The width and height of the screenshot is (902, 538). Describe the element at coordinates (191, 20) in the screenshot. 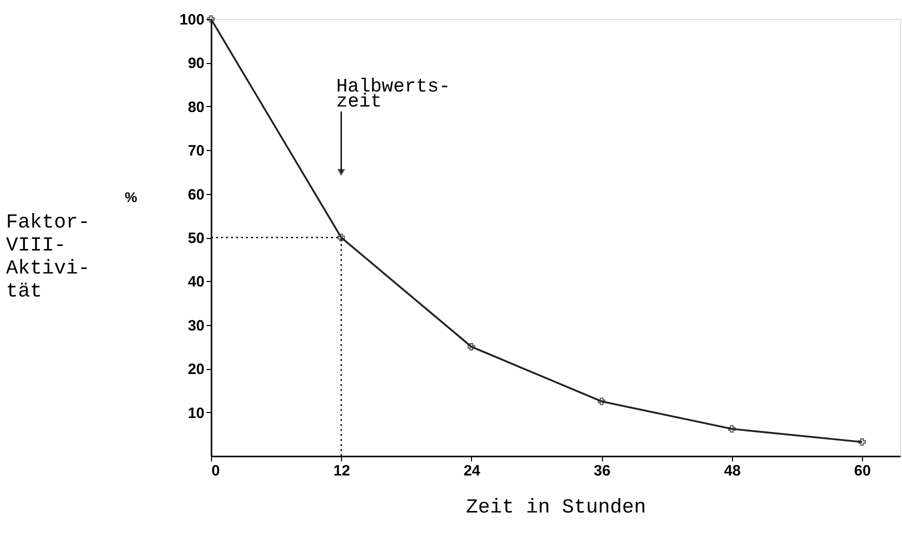

I see `y-tick-label: 100` at that location.